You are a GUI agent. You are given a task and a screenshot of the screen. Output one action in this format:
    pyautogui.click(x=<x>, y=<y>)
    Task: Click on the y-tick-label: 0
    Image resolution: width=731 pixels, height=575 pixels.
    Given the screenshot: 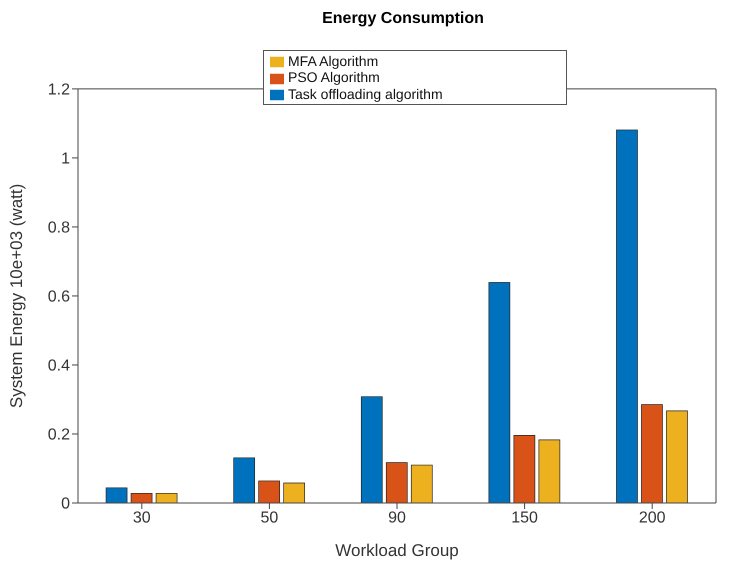 What is the action you would take?
    pyautogui.click(x=65, y=504)
    